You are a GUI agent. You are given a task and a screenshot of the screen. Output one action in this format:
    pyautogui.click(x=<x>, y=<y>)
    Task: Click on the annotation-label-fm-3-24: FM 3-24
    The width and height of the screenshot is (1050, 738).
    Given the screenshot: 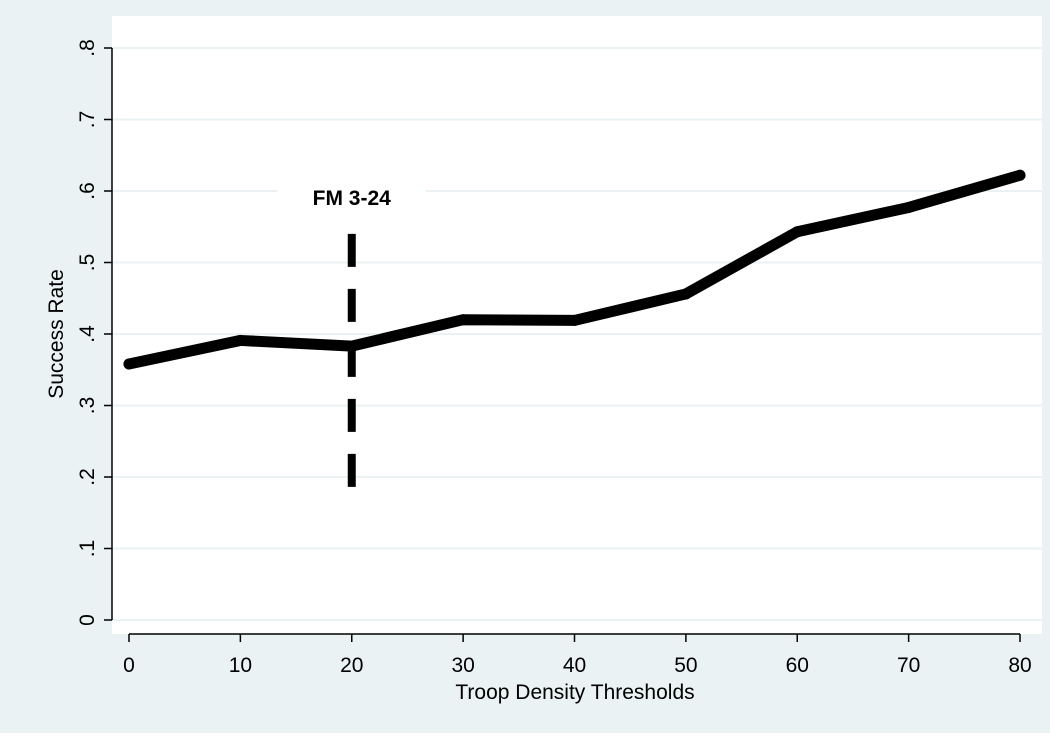 What is the action you would take?
    pyautogui.click(x=352, y=198)
    